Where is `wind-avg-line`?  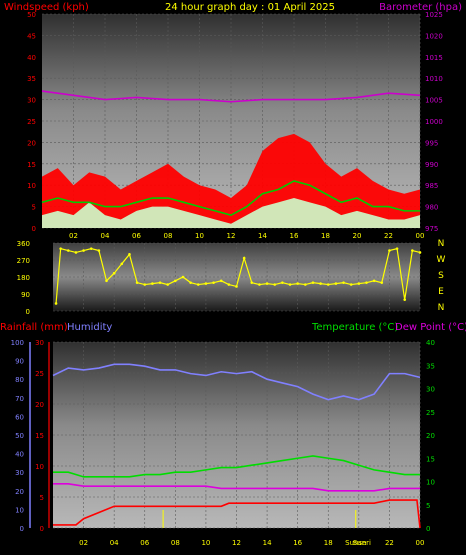
wind-avg-line is located at coordinates (230, 198).